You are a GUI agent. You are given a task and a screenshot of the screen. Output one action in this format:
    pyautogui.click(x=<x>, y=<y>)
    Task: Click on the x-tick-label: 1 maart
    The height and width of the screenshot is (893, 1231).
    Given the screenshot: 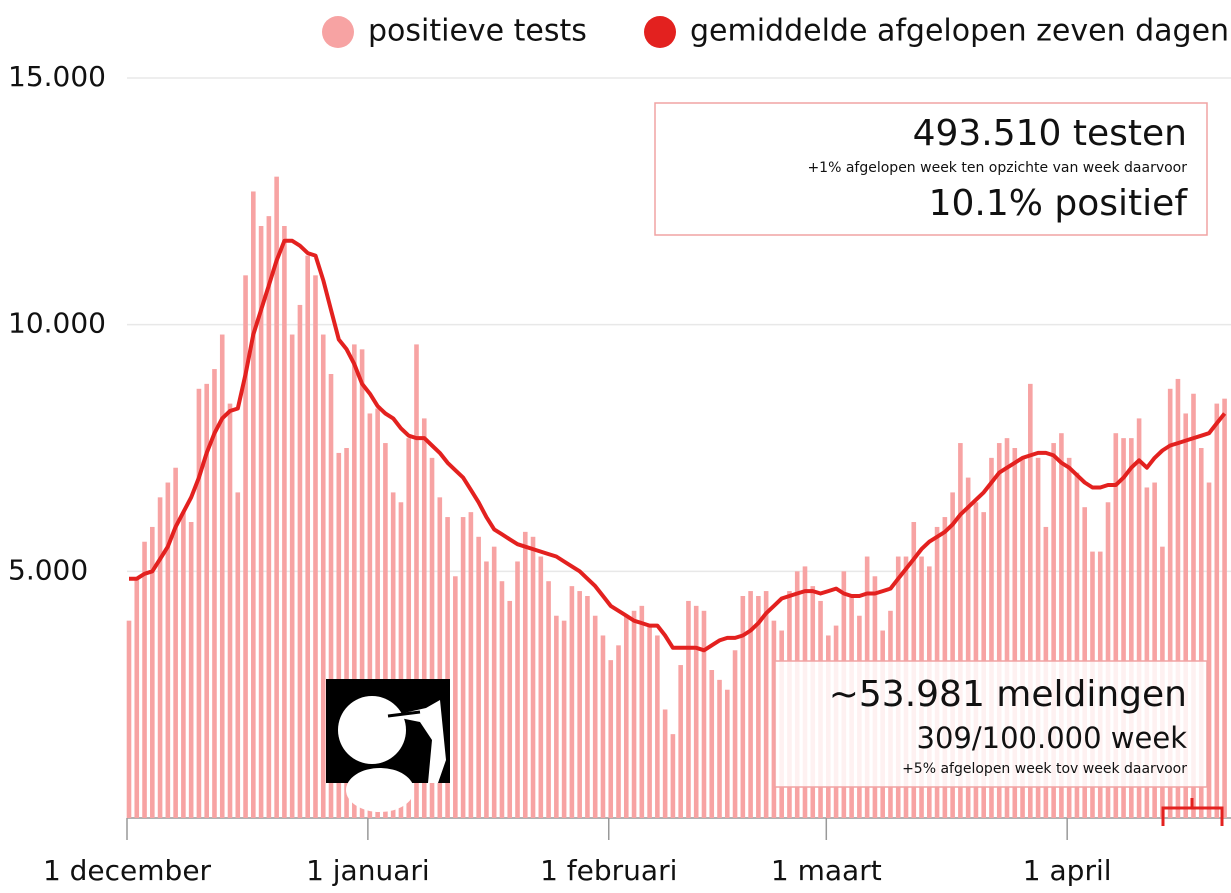 What is the action you would take?
    pyautogui.click(x=826, y=870)
    